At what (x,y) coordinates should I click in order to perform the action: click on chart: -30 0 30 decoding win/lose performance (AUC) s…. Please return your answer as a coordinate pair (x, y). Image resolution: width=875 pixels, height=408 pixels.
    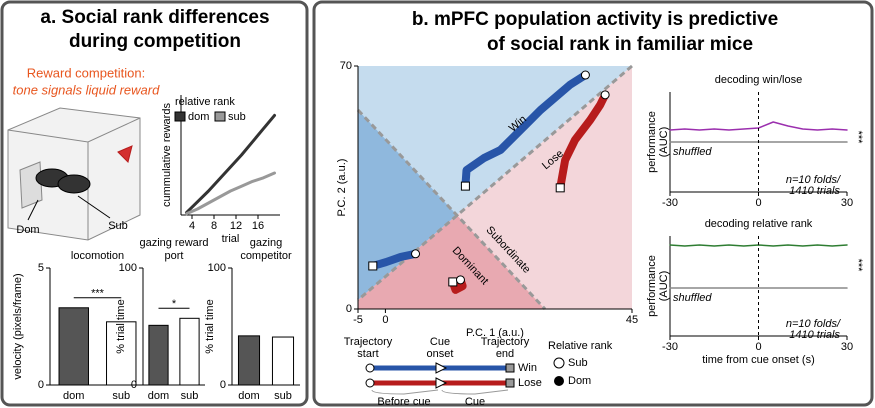
    Looking at the image, I should click on (755, 141).